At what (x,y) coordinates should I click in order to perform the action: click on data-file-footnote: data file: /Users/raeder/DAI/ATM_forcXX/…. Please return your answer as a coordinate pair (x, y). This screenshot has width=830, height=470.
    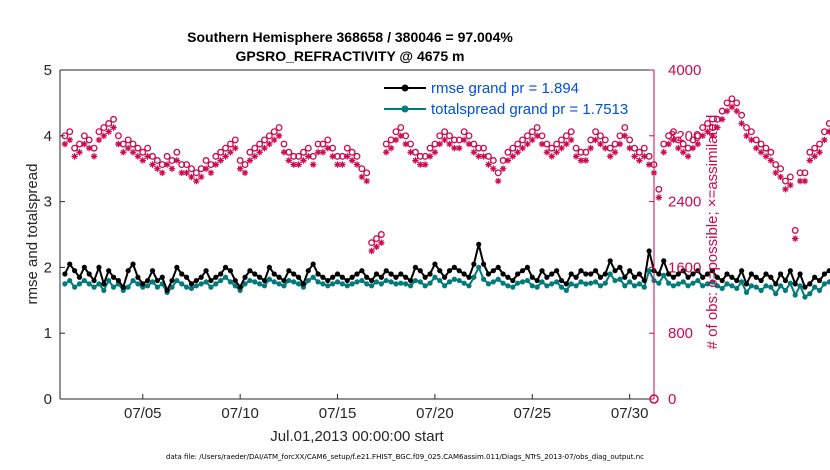
    Looking at the image, I should click on (405, 457).